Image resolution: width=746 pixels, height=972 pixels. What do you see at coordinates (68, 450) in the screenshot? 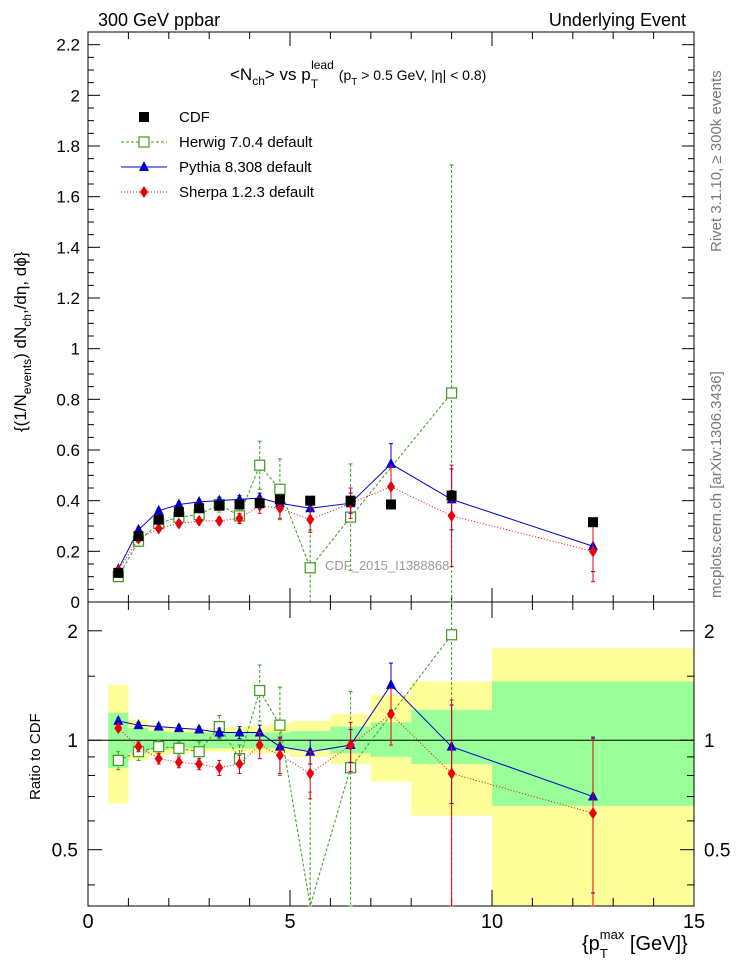
I see `main-ytick-label: 0.6` at bounding box center [68, 450].